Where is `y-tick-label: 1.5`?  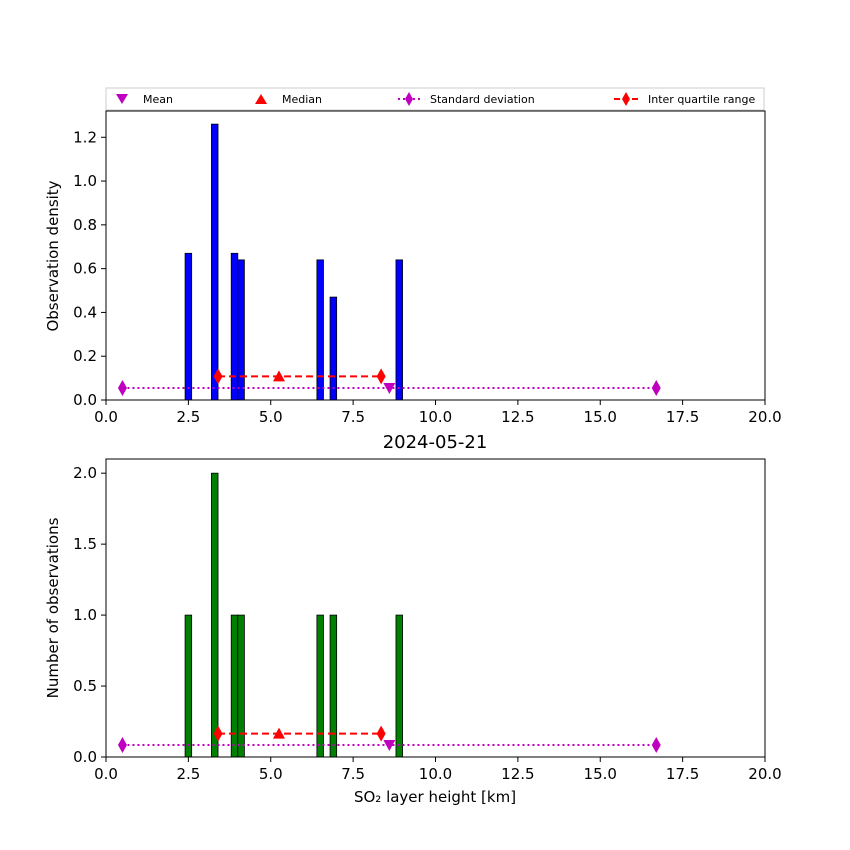
y-tick-label: 1.5 is located at coordinates (85, 544).